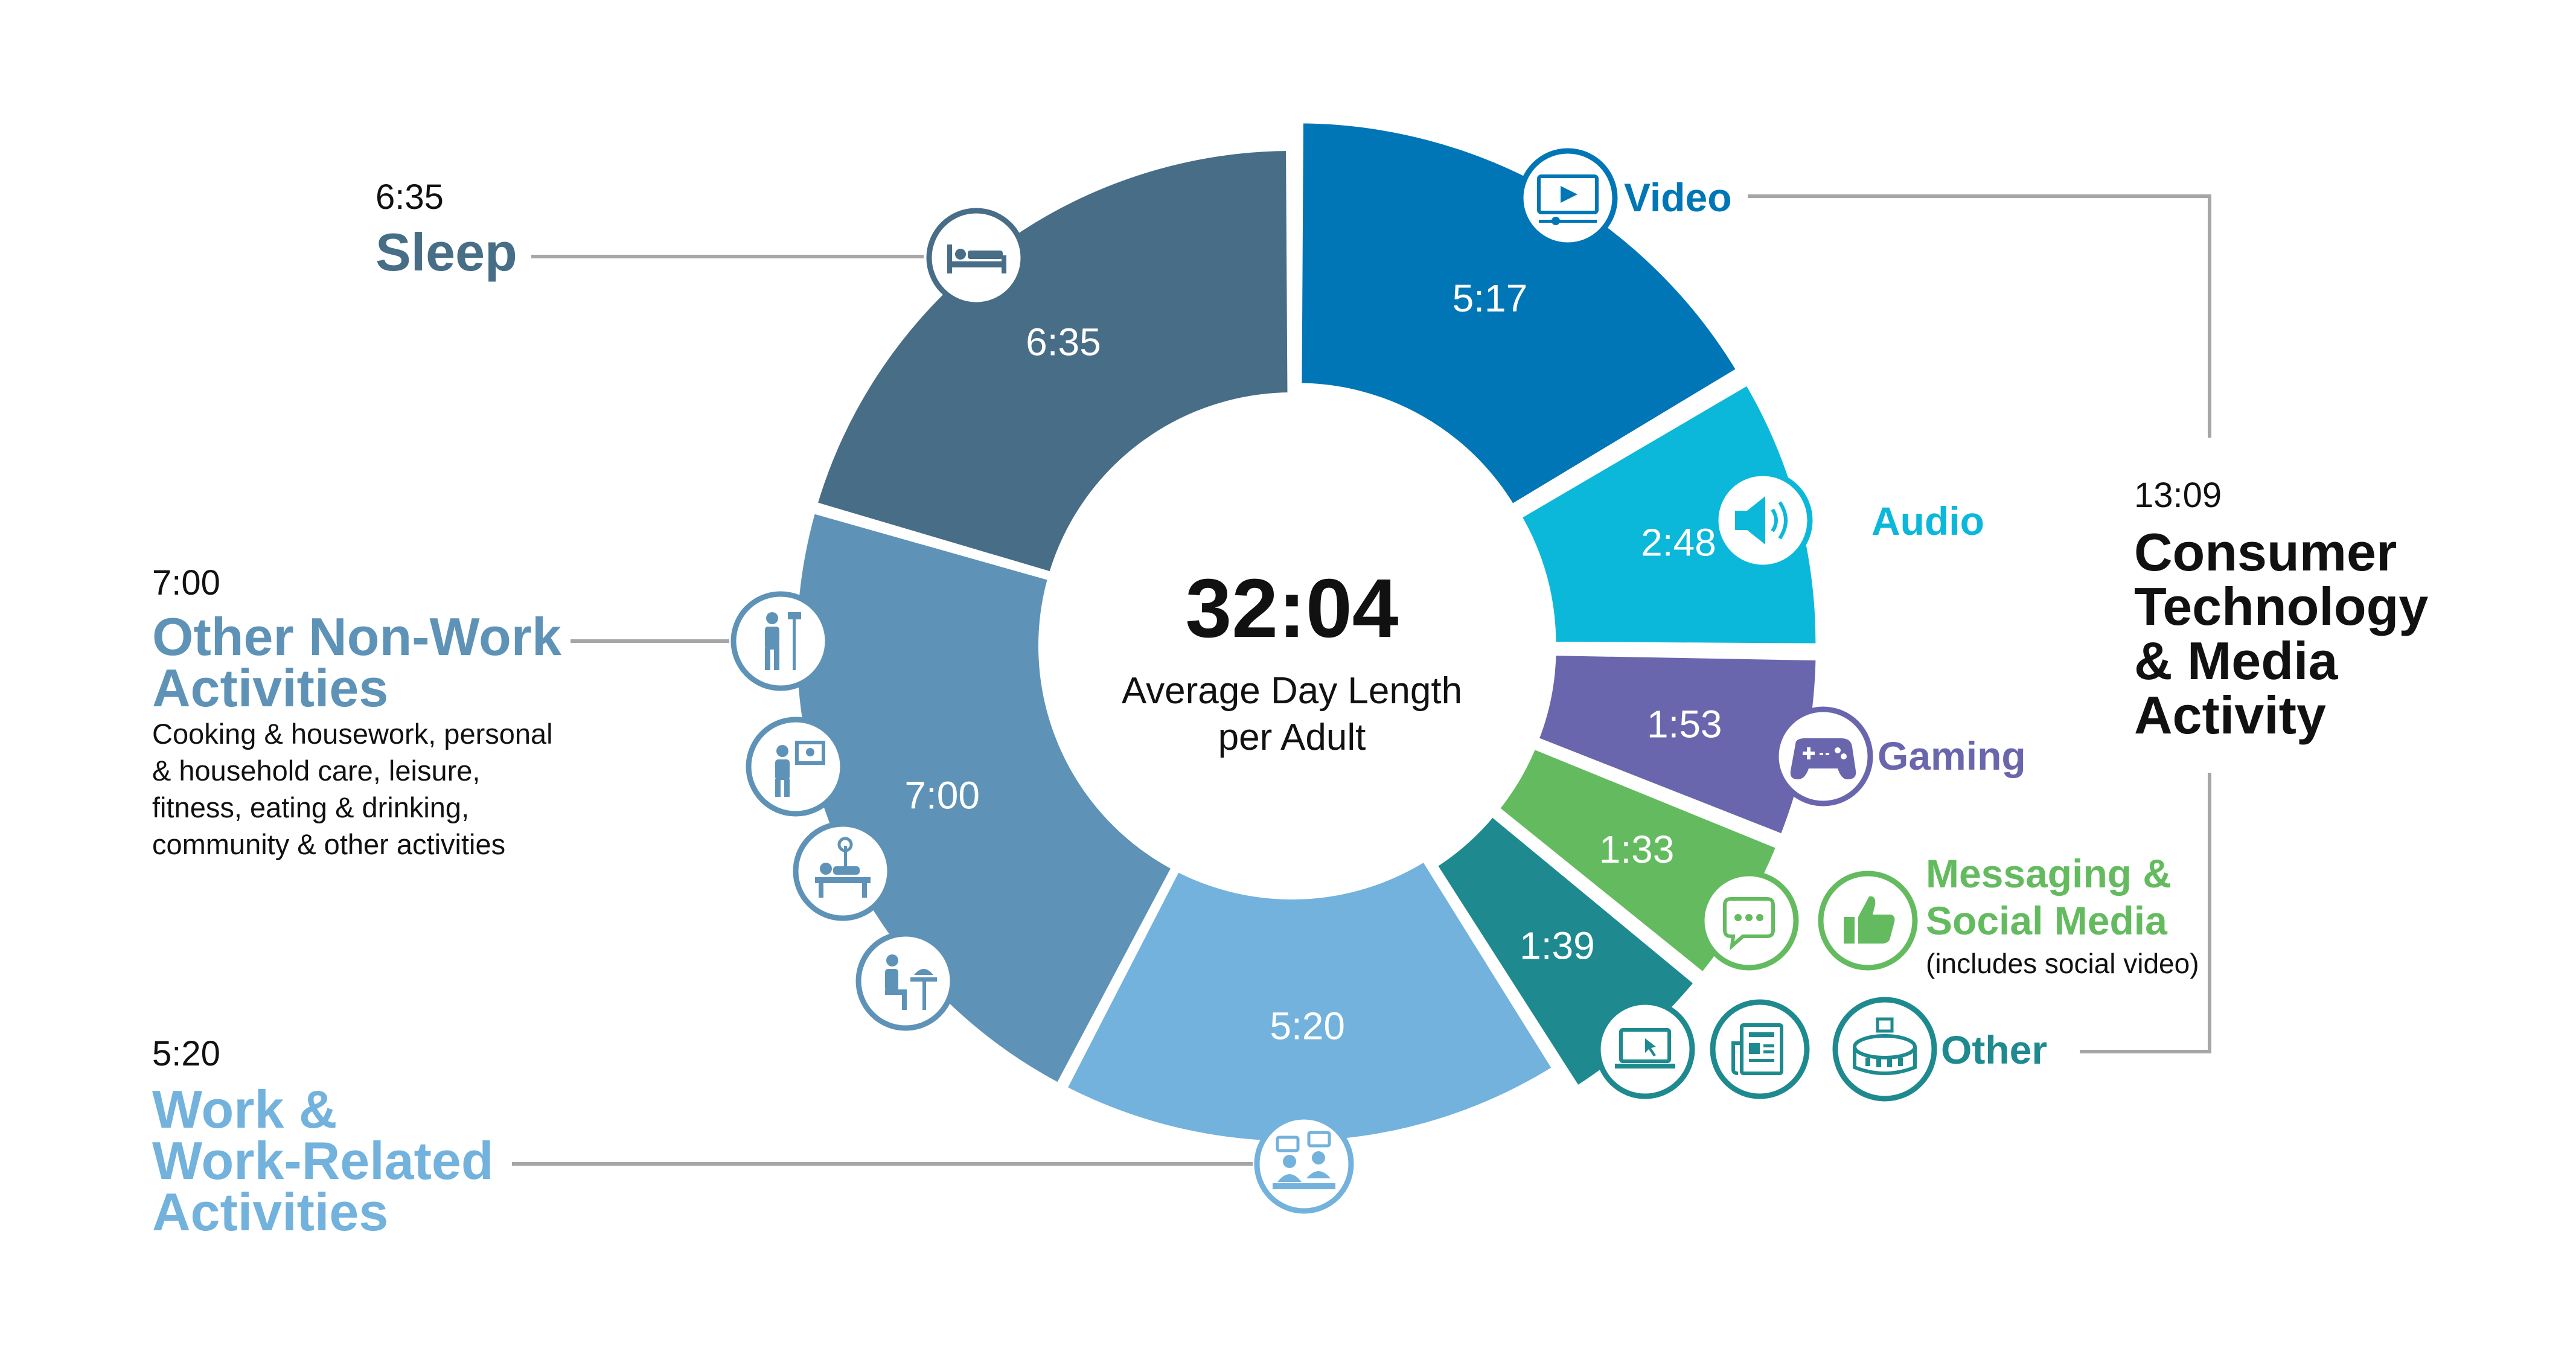 This screenshot has height=1348, width=2576. Describe the element at coordinates (2266, 552) in the screenshot. I see `media-title-line1: Consumer` at that location.